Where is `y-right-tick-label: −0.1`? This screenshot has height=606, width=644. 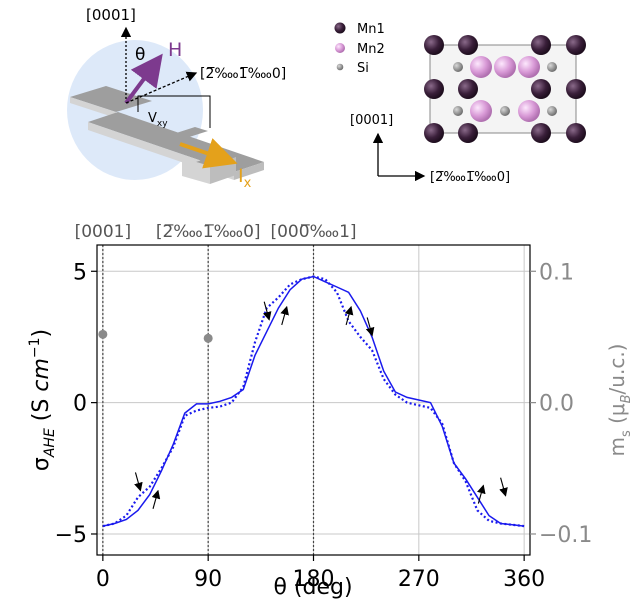 y-right-tick-label: −0.1 is located at coordinates (565, 535).